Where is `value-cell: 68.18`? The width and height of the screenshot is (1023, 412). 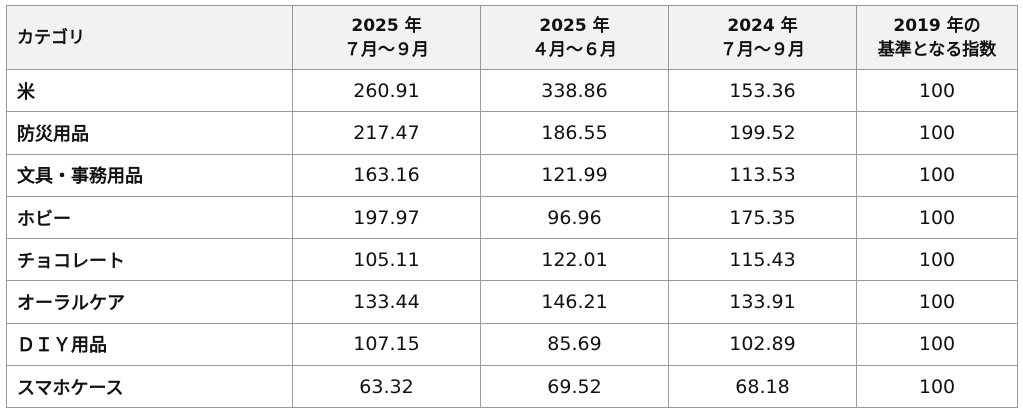
value-cell: 68.18 is located at coordinates (762, 387).